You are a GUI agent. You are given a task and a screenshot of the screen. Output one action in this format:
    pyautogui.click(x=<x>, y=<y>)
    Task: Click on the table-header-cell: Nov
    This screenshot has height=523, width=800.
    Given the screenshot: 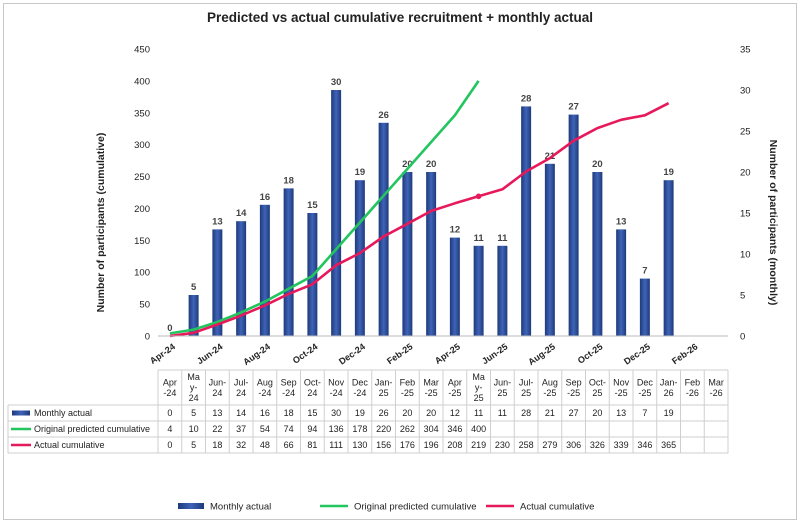 What is the action you would take?
    pyautogui.click(x=336, y=382)
    